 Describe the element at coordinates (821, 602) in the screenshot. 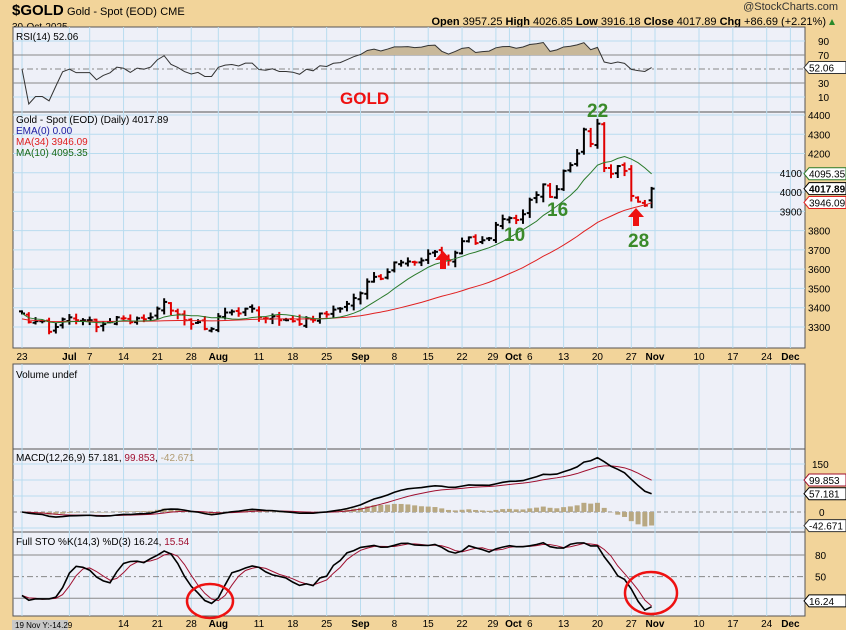

I see `value-label-text: 16.24` at that location.